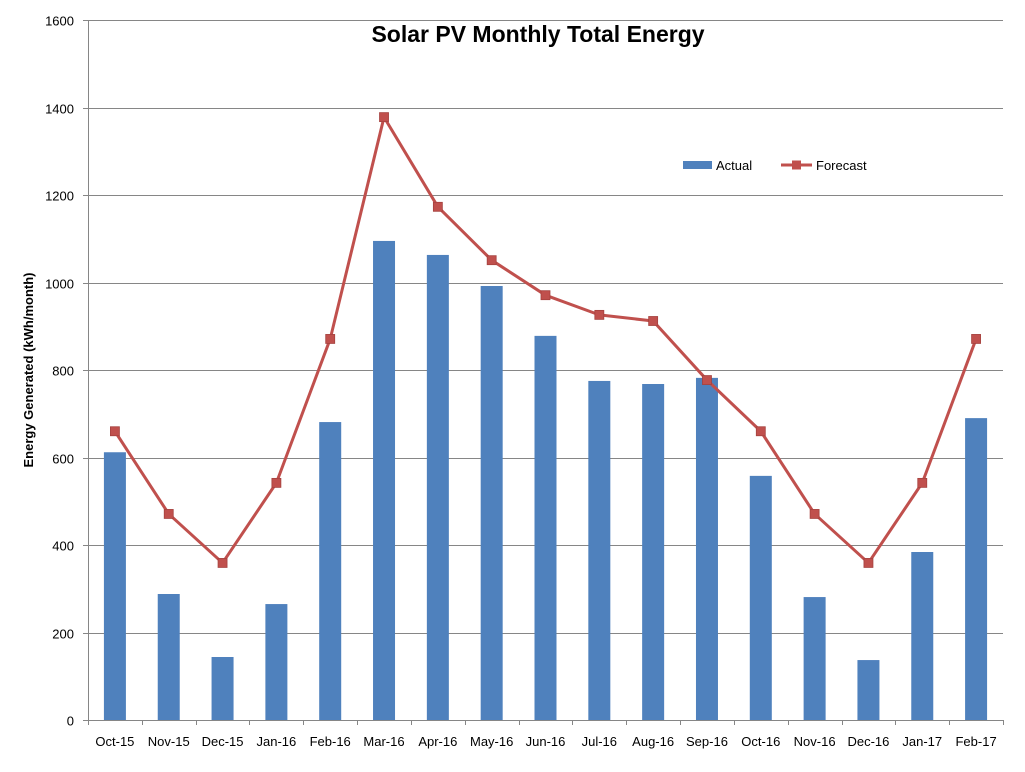 This screenshot has width=1025, height=772. What do you see at coordinates (70, 721) in the screenshot?
I see `y-tick-label: 0` at bounding box center [70, 721].